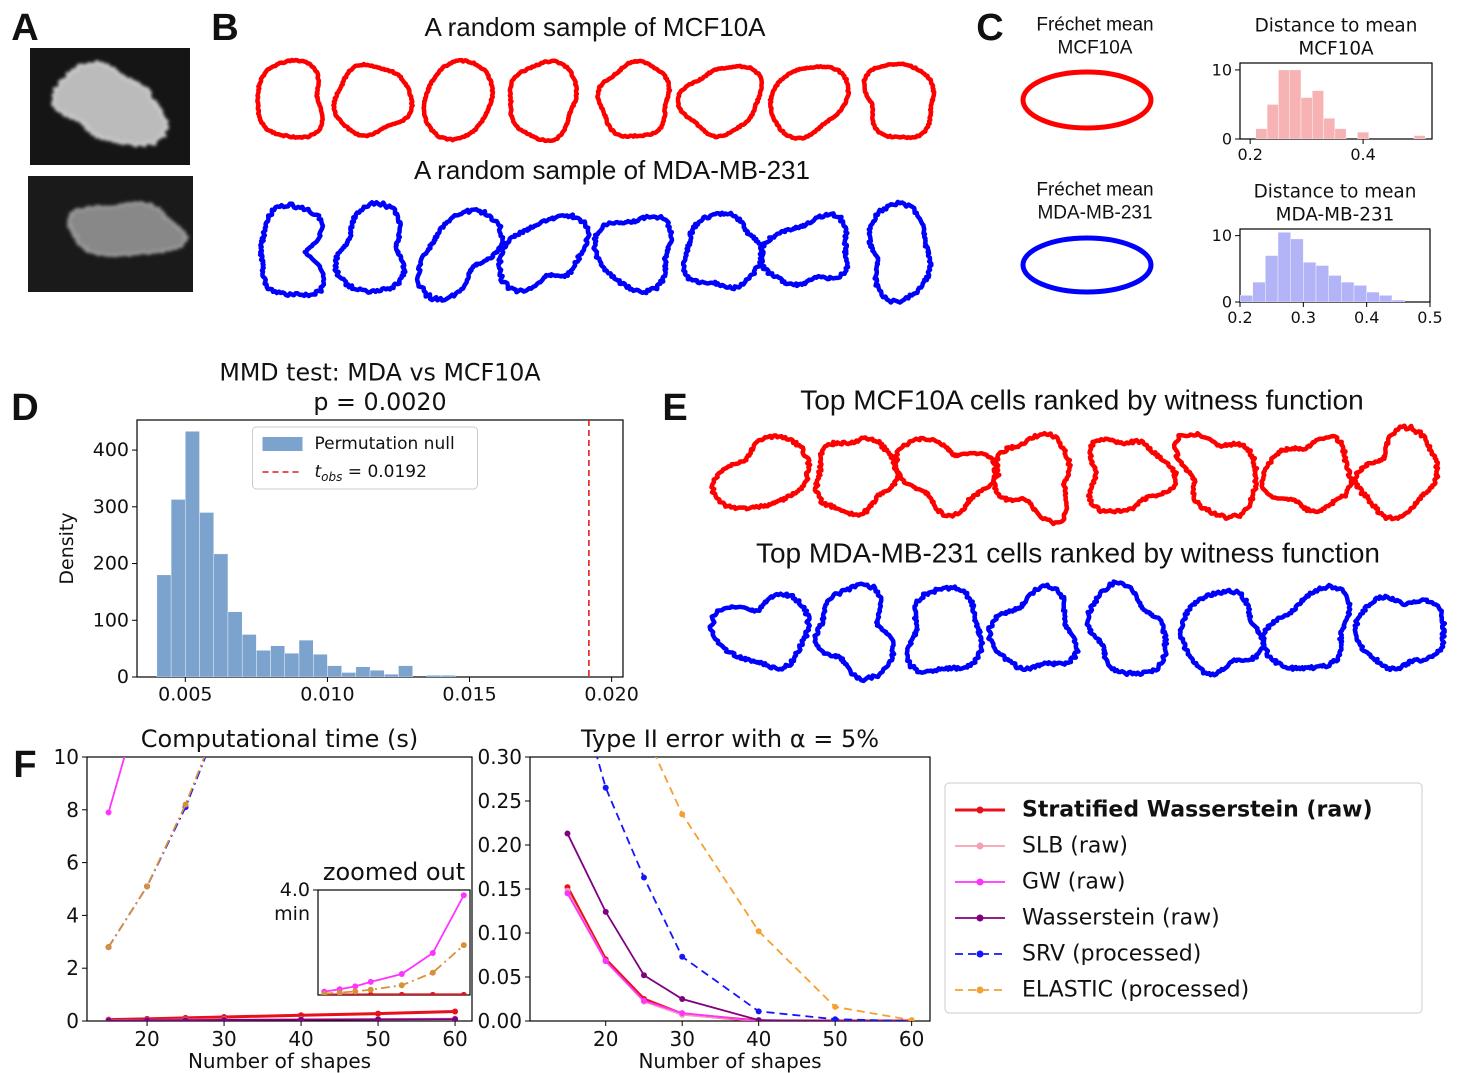  I want to click on legend-swatch, so click(282, 444).